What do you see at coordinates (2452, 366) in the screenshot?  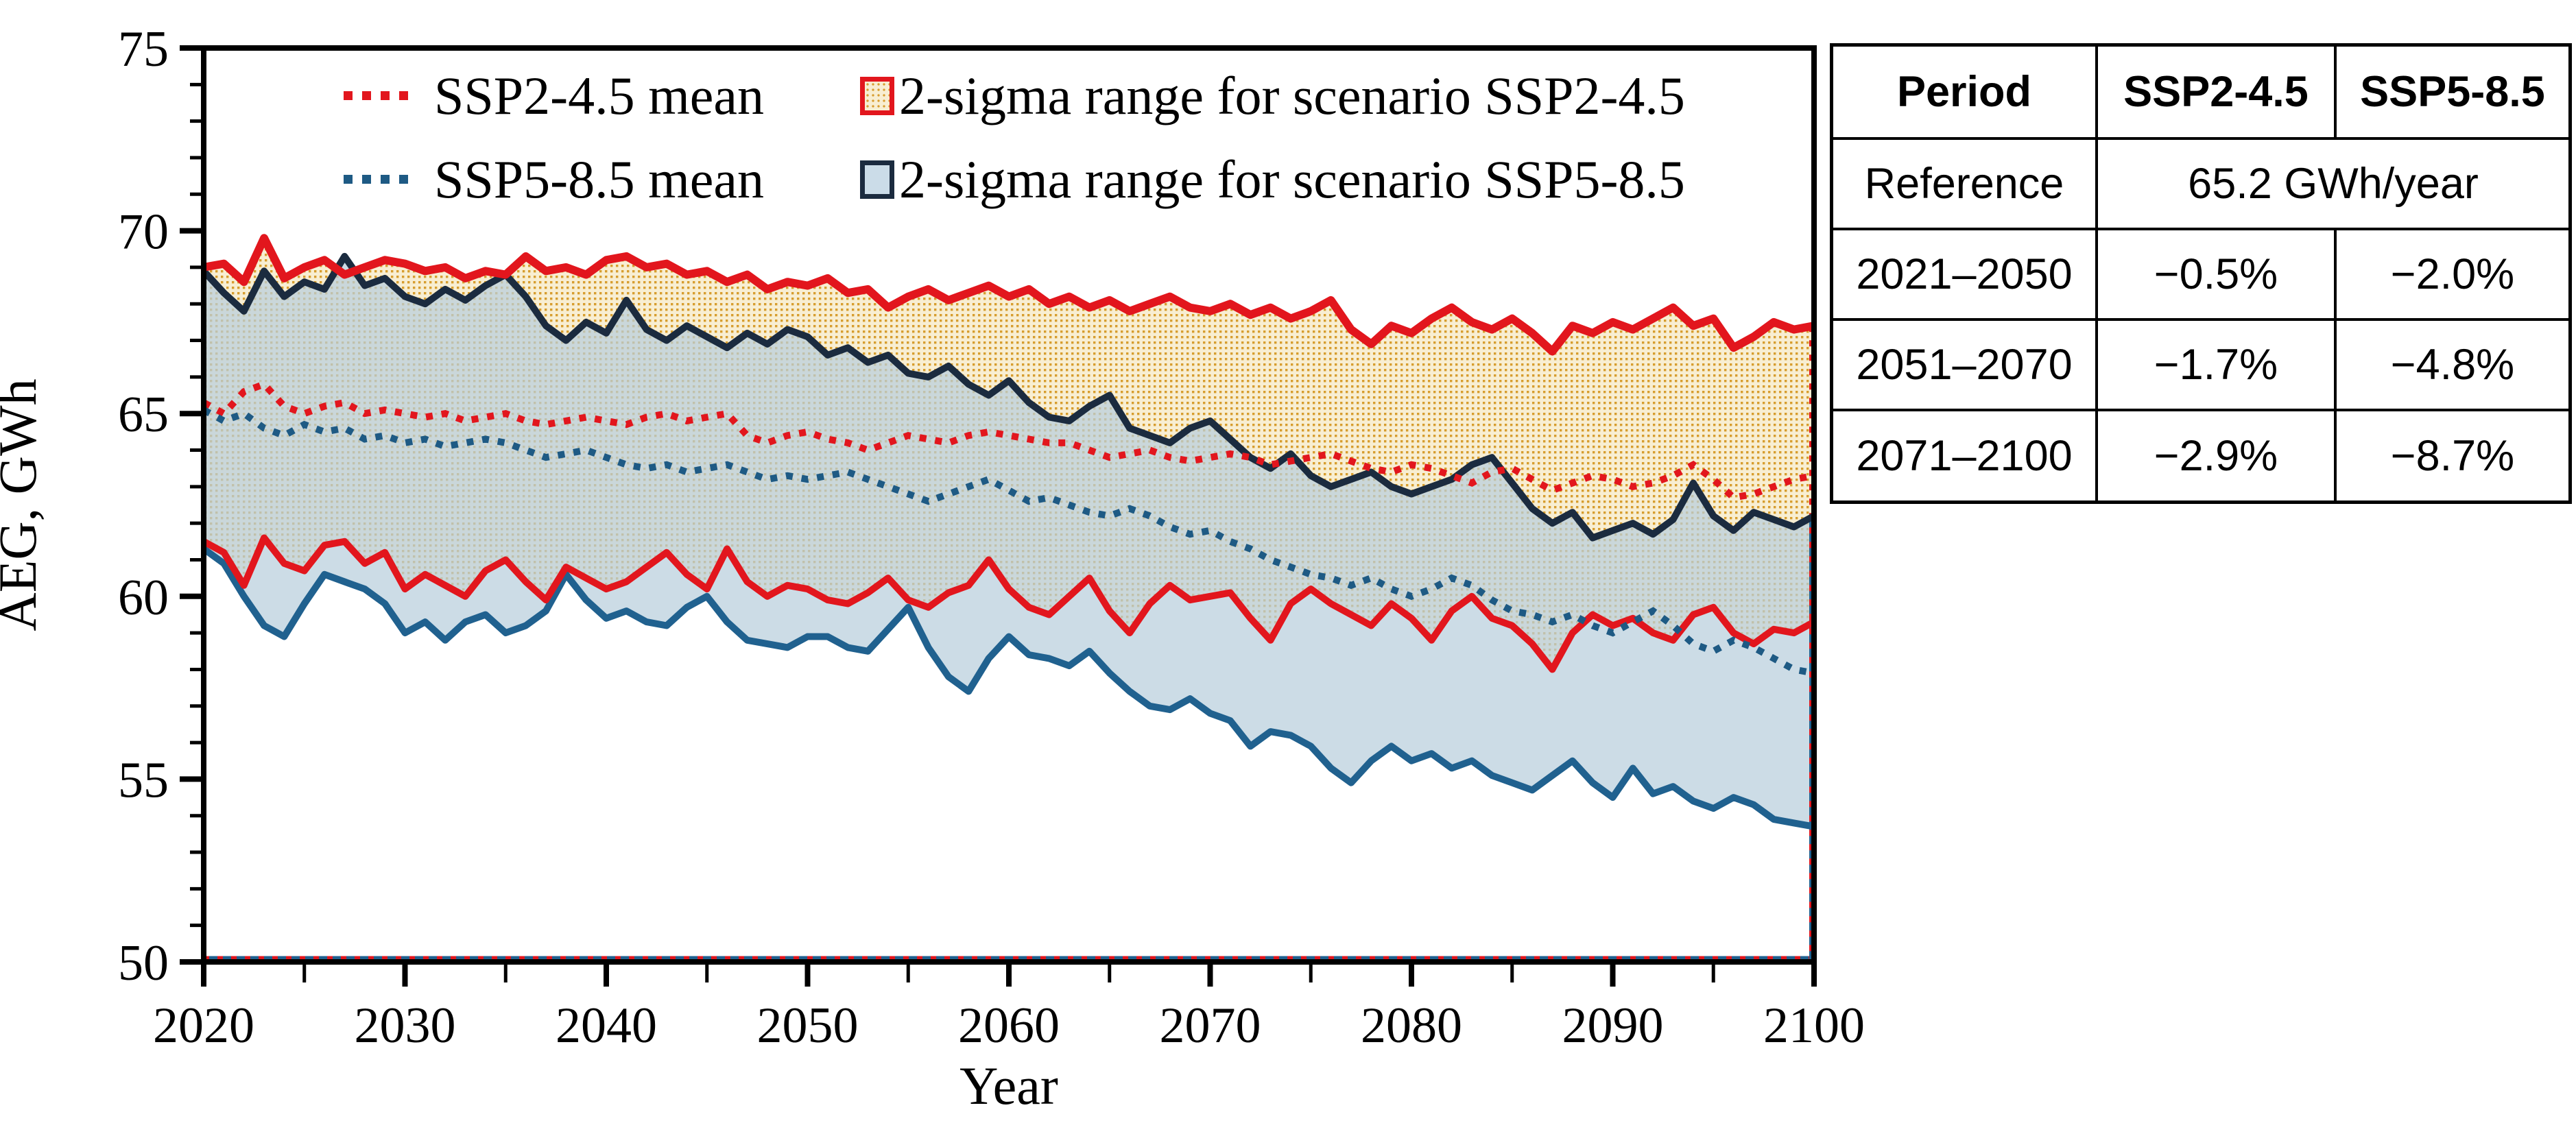 I see `table-cell-ssp5-2: −4.8%` at bounding box center [2452, 366].